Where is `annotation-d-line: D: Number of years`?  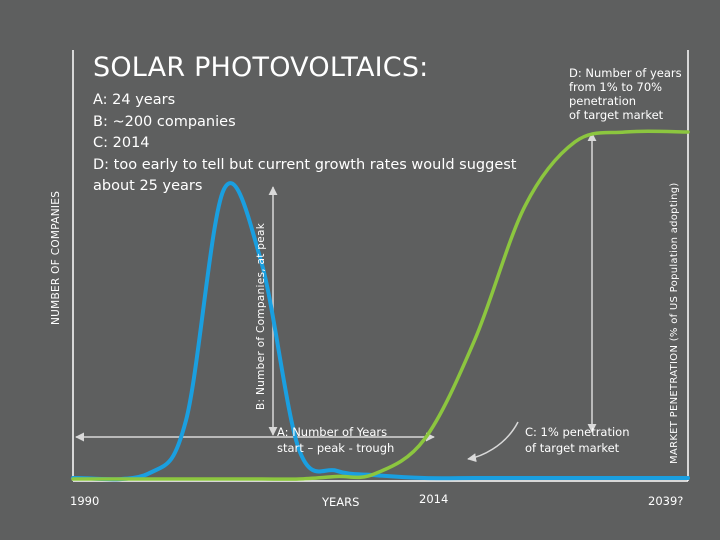 annotation-d-line: D: Number of years is located at coordinates (625, 73).